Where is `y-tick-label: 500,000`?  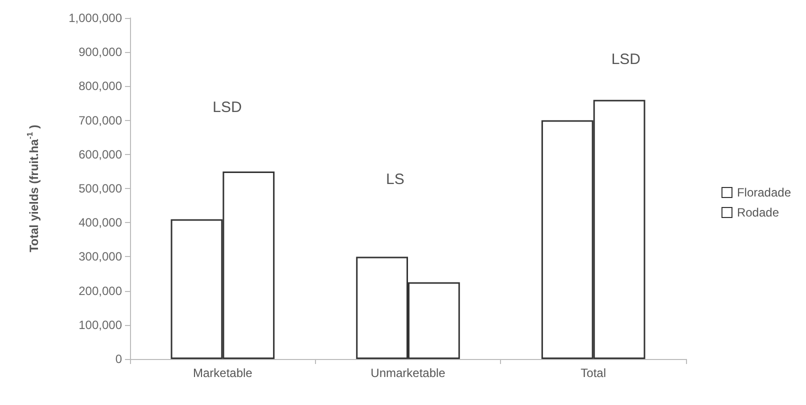 y-tick-label: 500,000 is located at coordinates (100, 189).